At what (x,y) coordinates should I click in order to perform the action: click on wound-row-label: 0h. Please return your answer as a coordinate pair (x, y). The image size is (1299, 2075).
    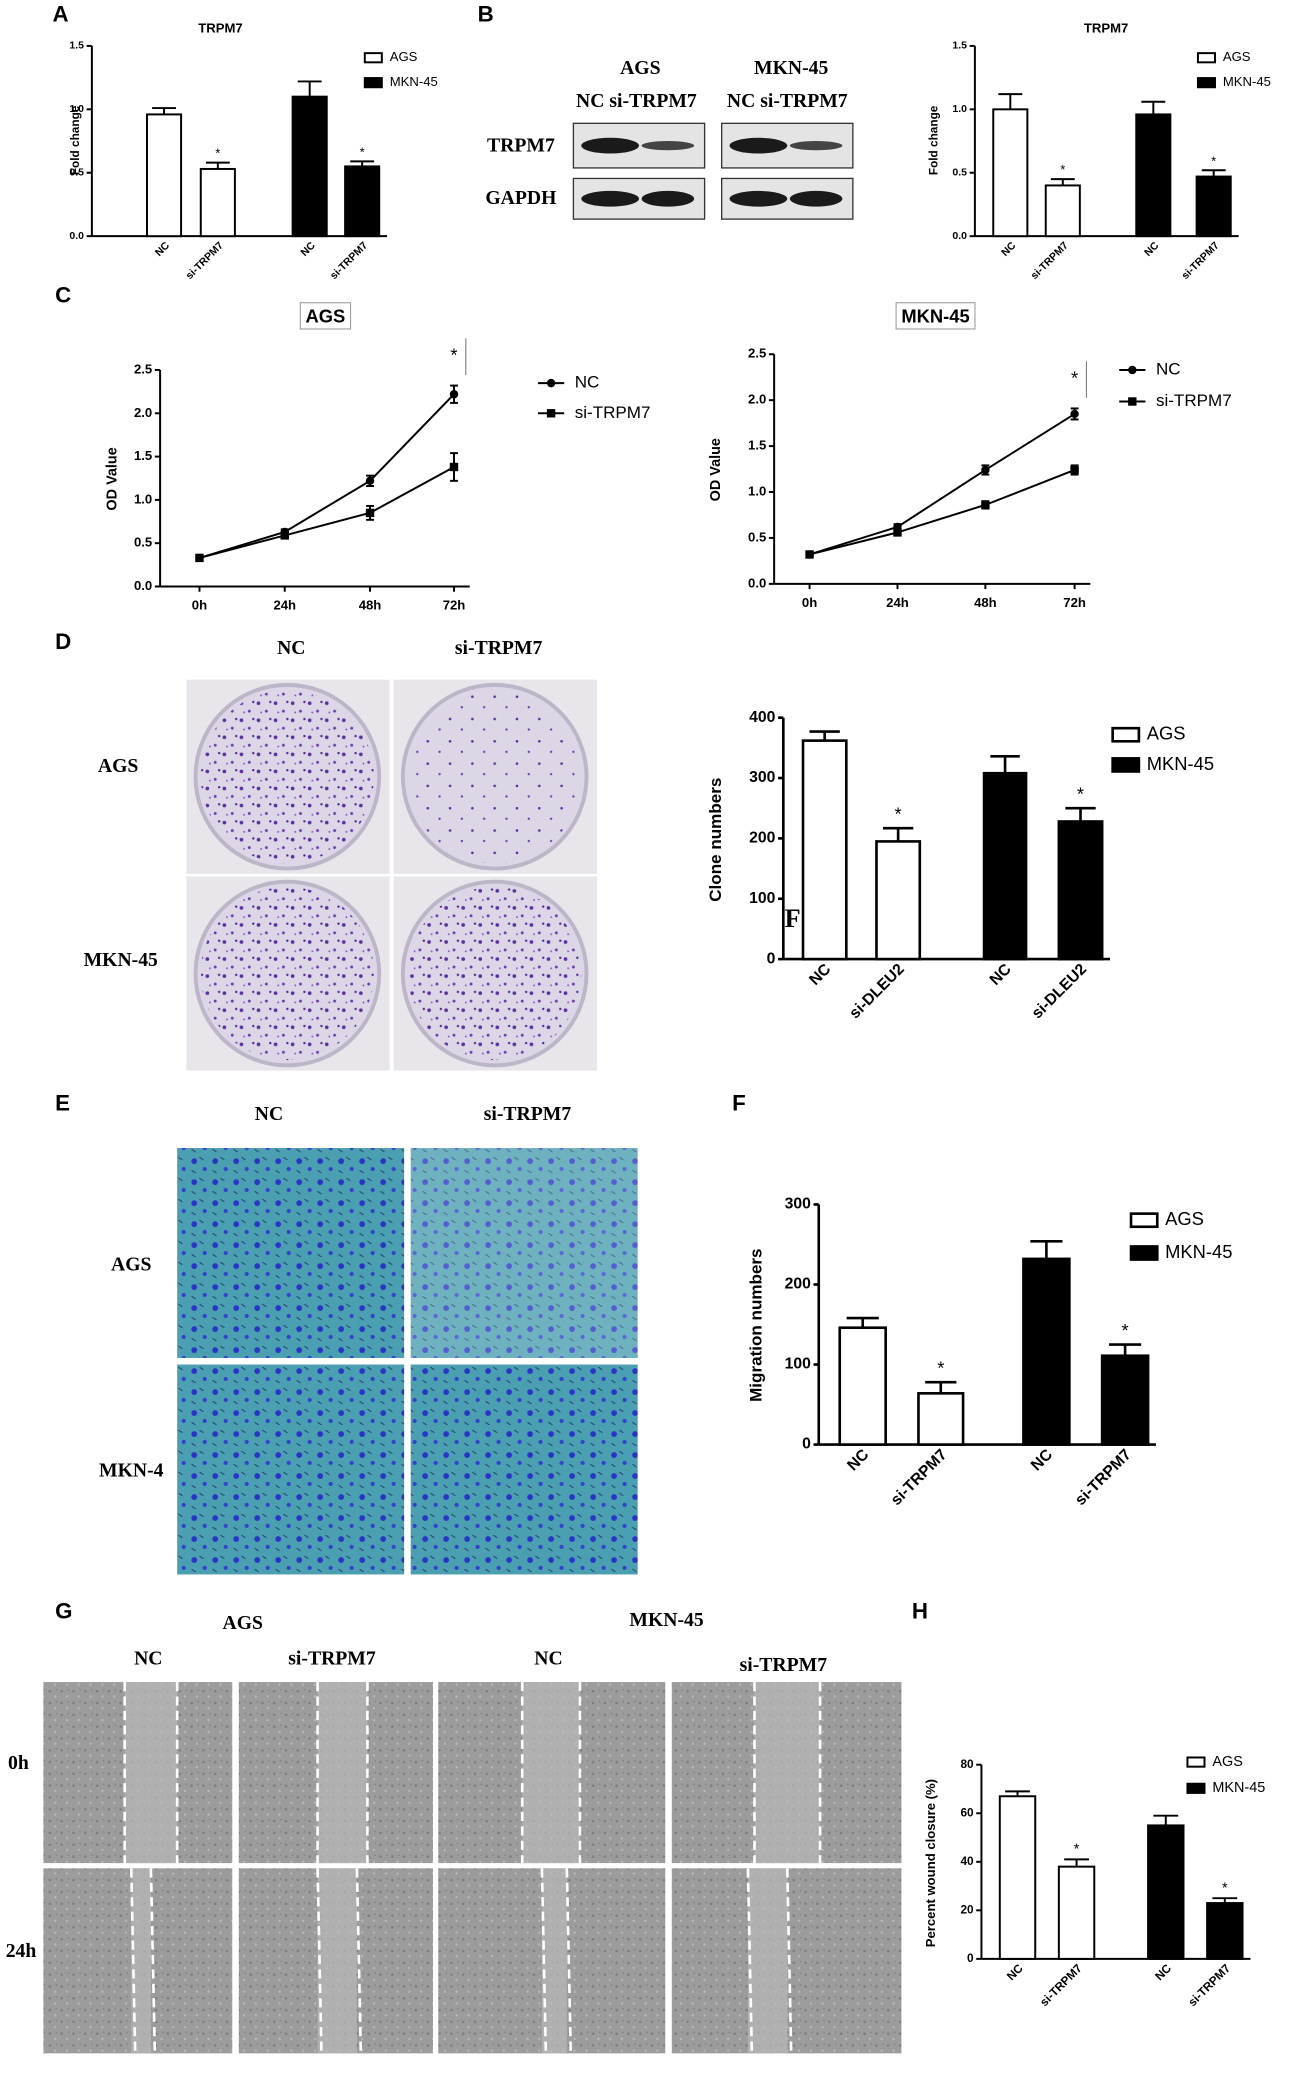
    Looking at the image, I should click on (18, 1763).